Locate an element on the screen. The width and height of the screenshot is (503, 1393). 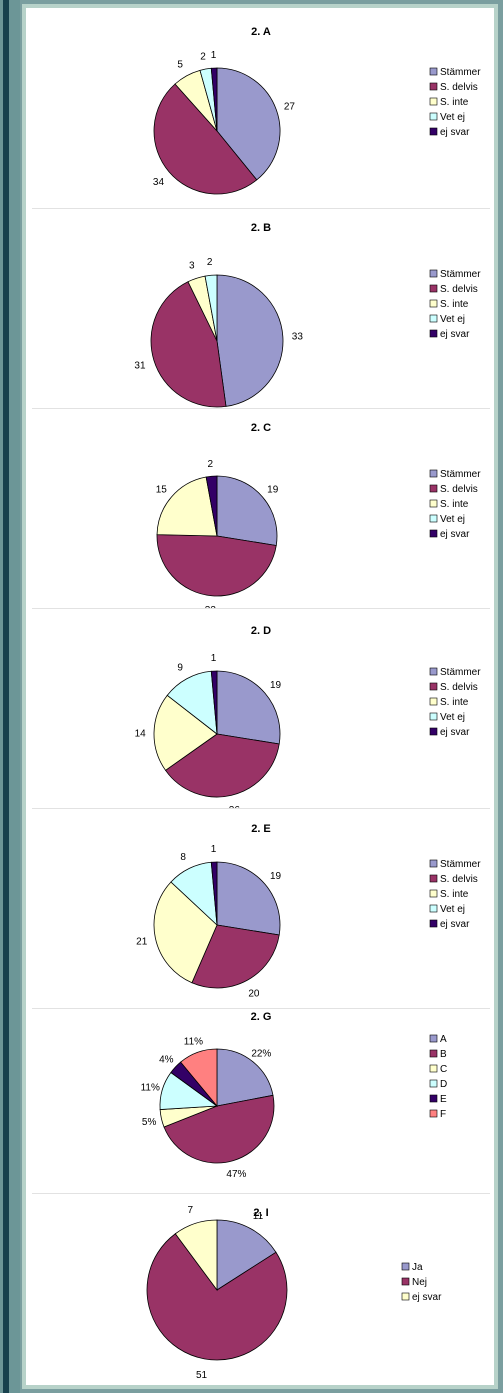
data-label: 9 is located at coordinates (180, 668).